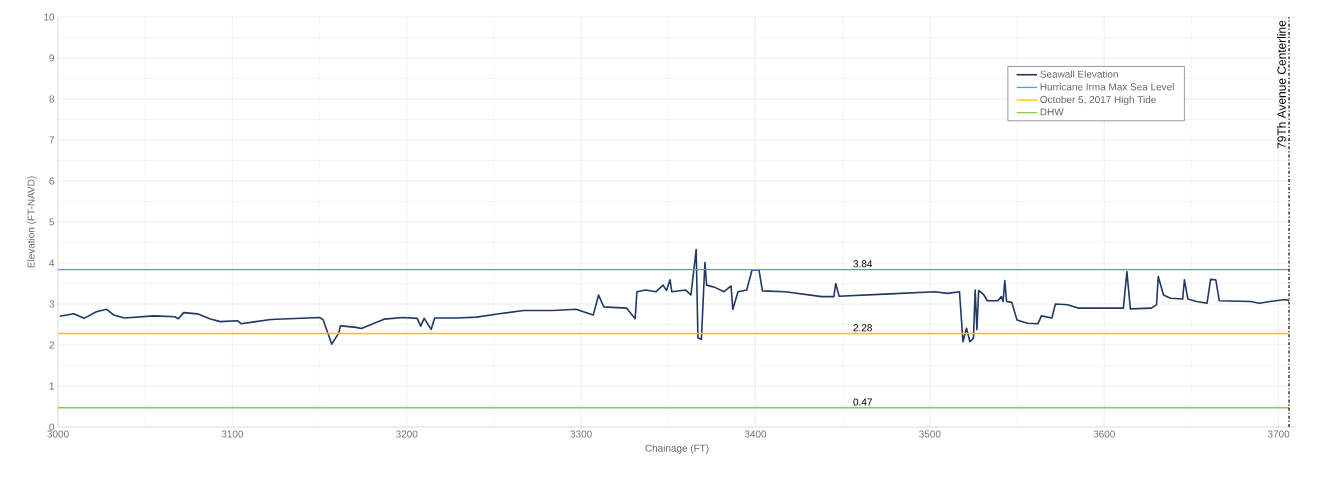 The width and height of the screenshot is (1327, 485). I want to click on x-tick-label: 3300, so click(581, 434).